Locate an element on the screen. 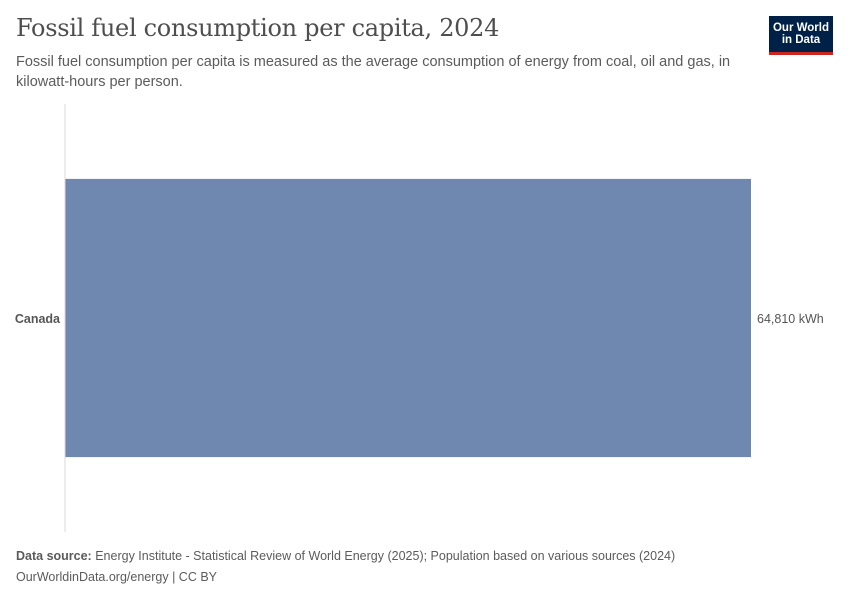  footer-link: OurWorldinData.org/energy | CC BY is located at coordinates (117, 577).